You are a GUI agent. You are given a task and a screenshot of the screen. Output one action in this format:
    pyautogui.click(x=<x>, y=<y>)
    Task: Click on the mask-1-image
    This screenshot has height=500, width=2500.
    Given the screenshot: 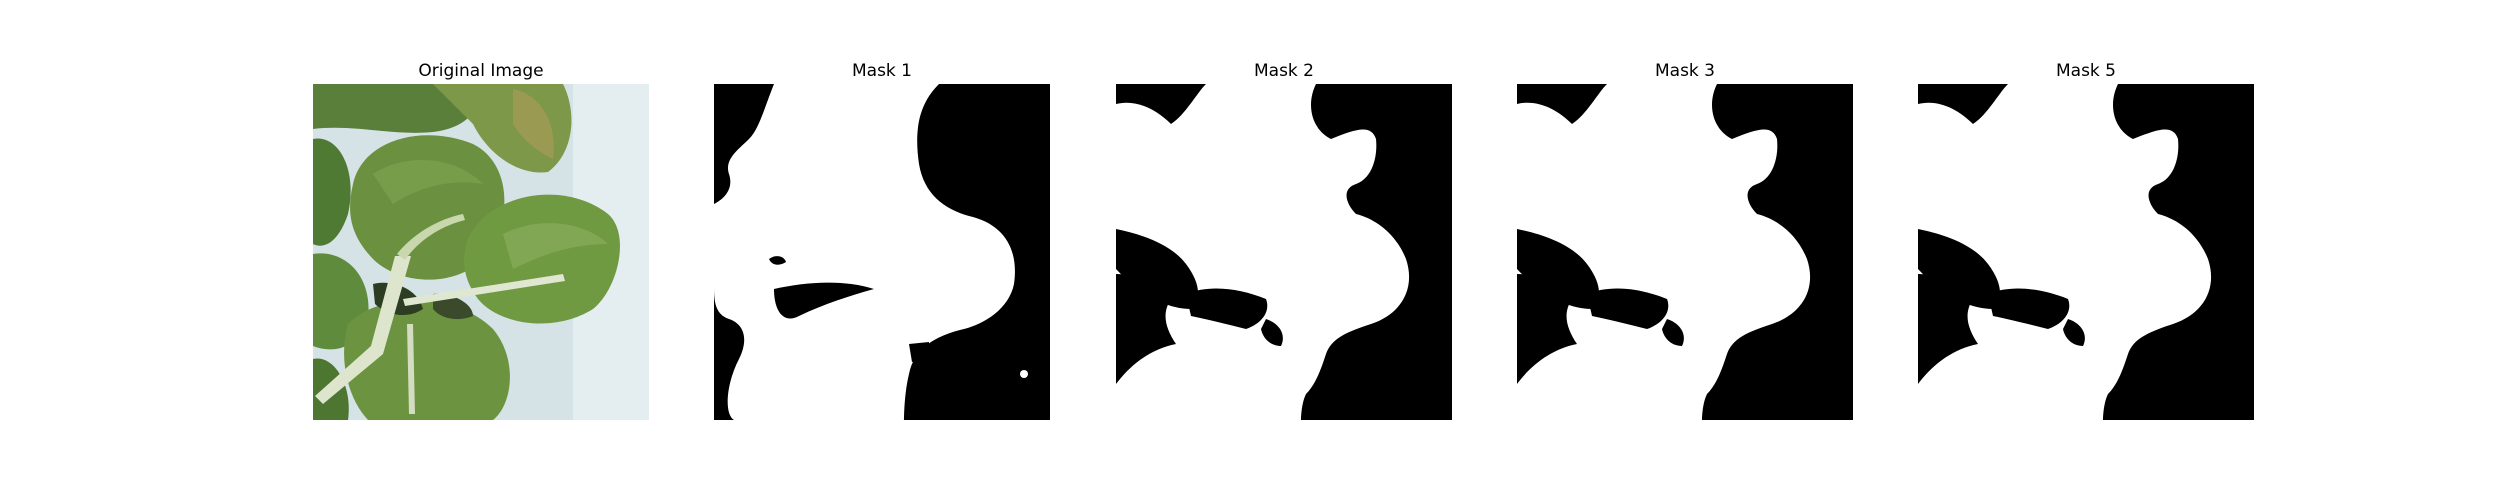 What is the action you would take?
    pyautogui.click(x=882, y=252)
    